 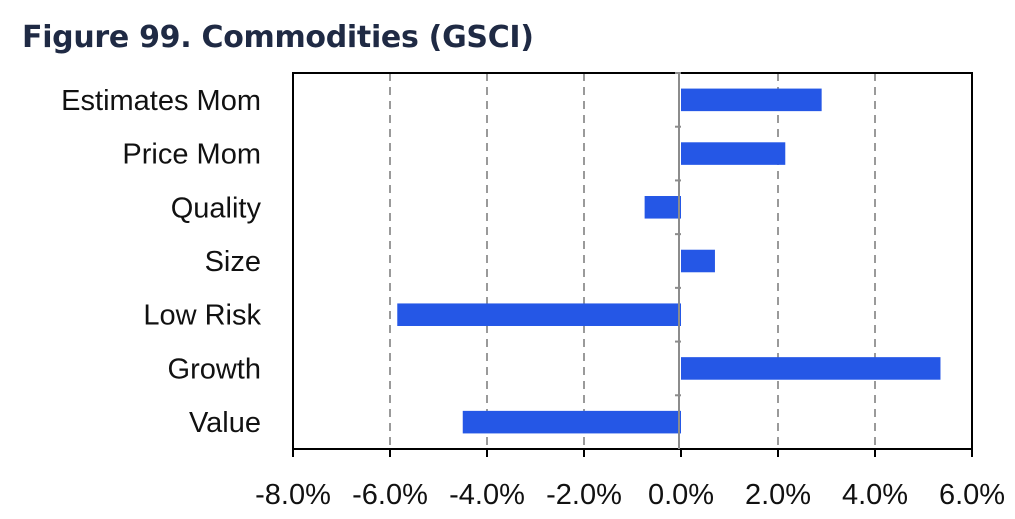 I want to click on category-label: Size, so click(x=233, y=262).